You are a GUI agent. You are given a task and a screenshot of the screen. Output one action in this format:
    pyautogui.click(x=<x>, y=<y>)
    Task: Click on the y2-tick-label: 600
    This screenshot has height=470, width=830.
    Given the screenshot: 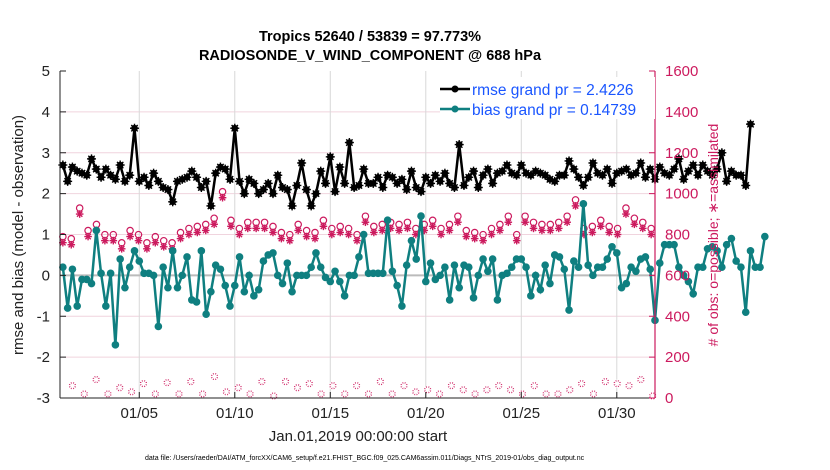 What is the action you would take?
    pyautogui.click(x=677, y=275)
    